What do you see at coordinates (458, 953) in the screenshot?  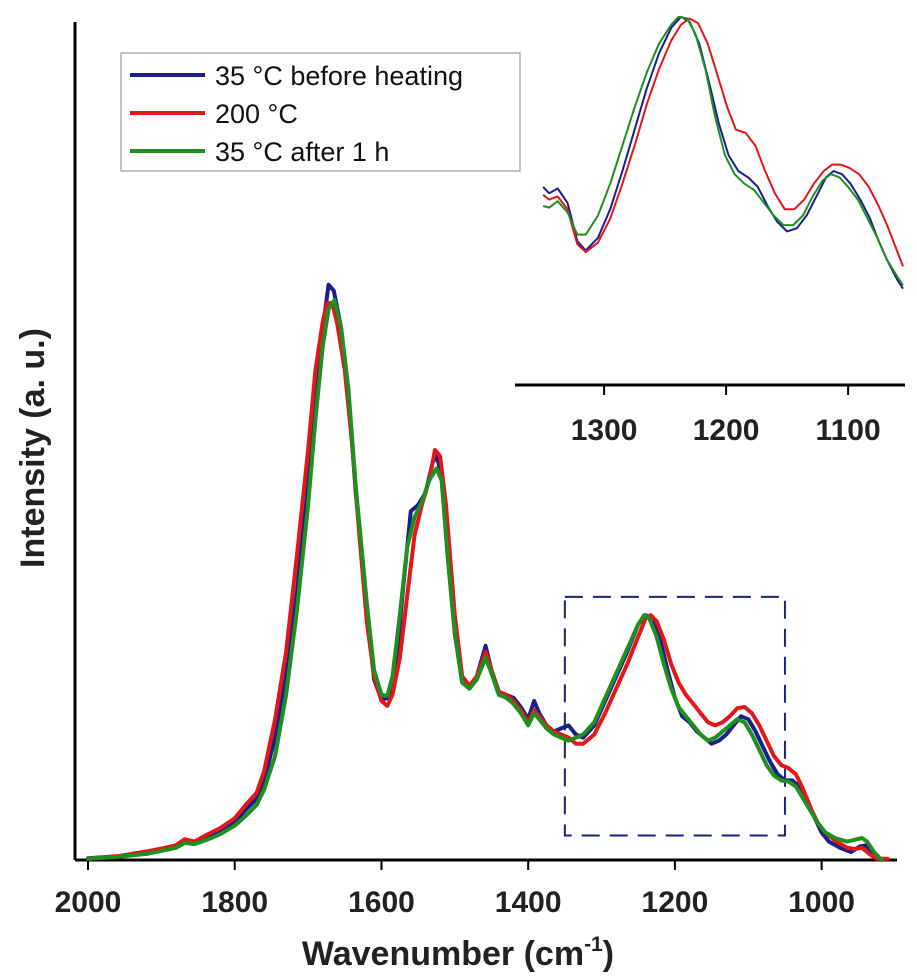 I see `x-axis-title: Wavenumber (cm-1)` at bounding box center [458, 953].